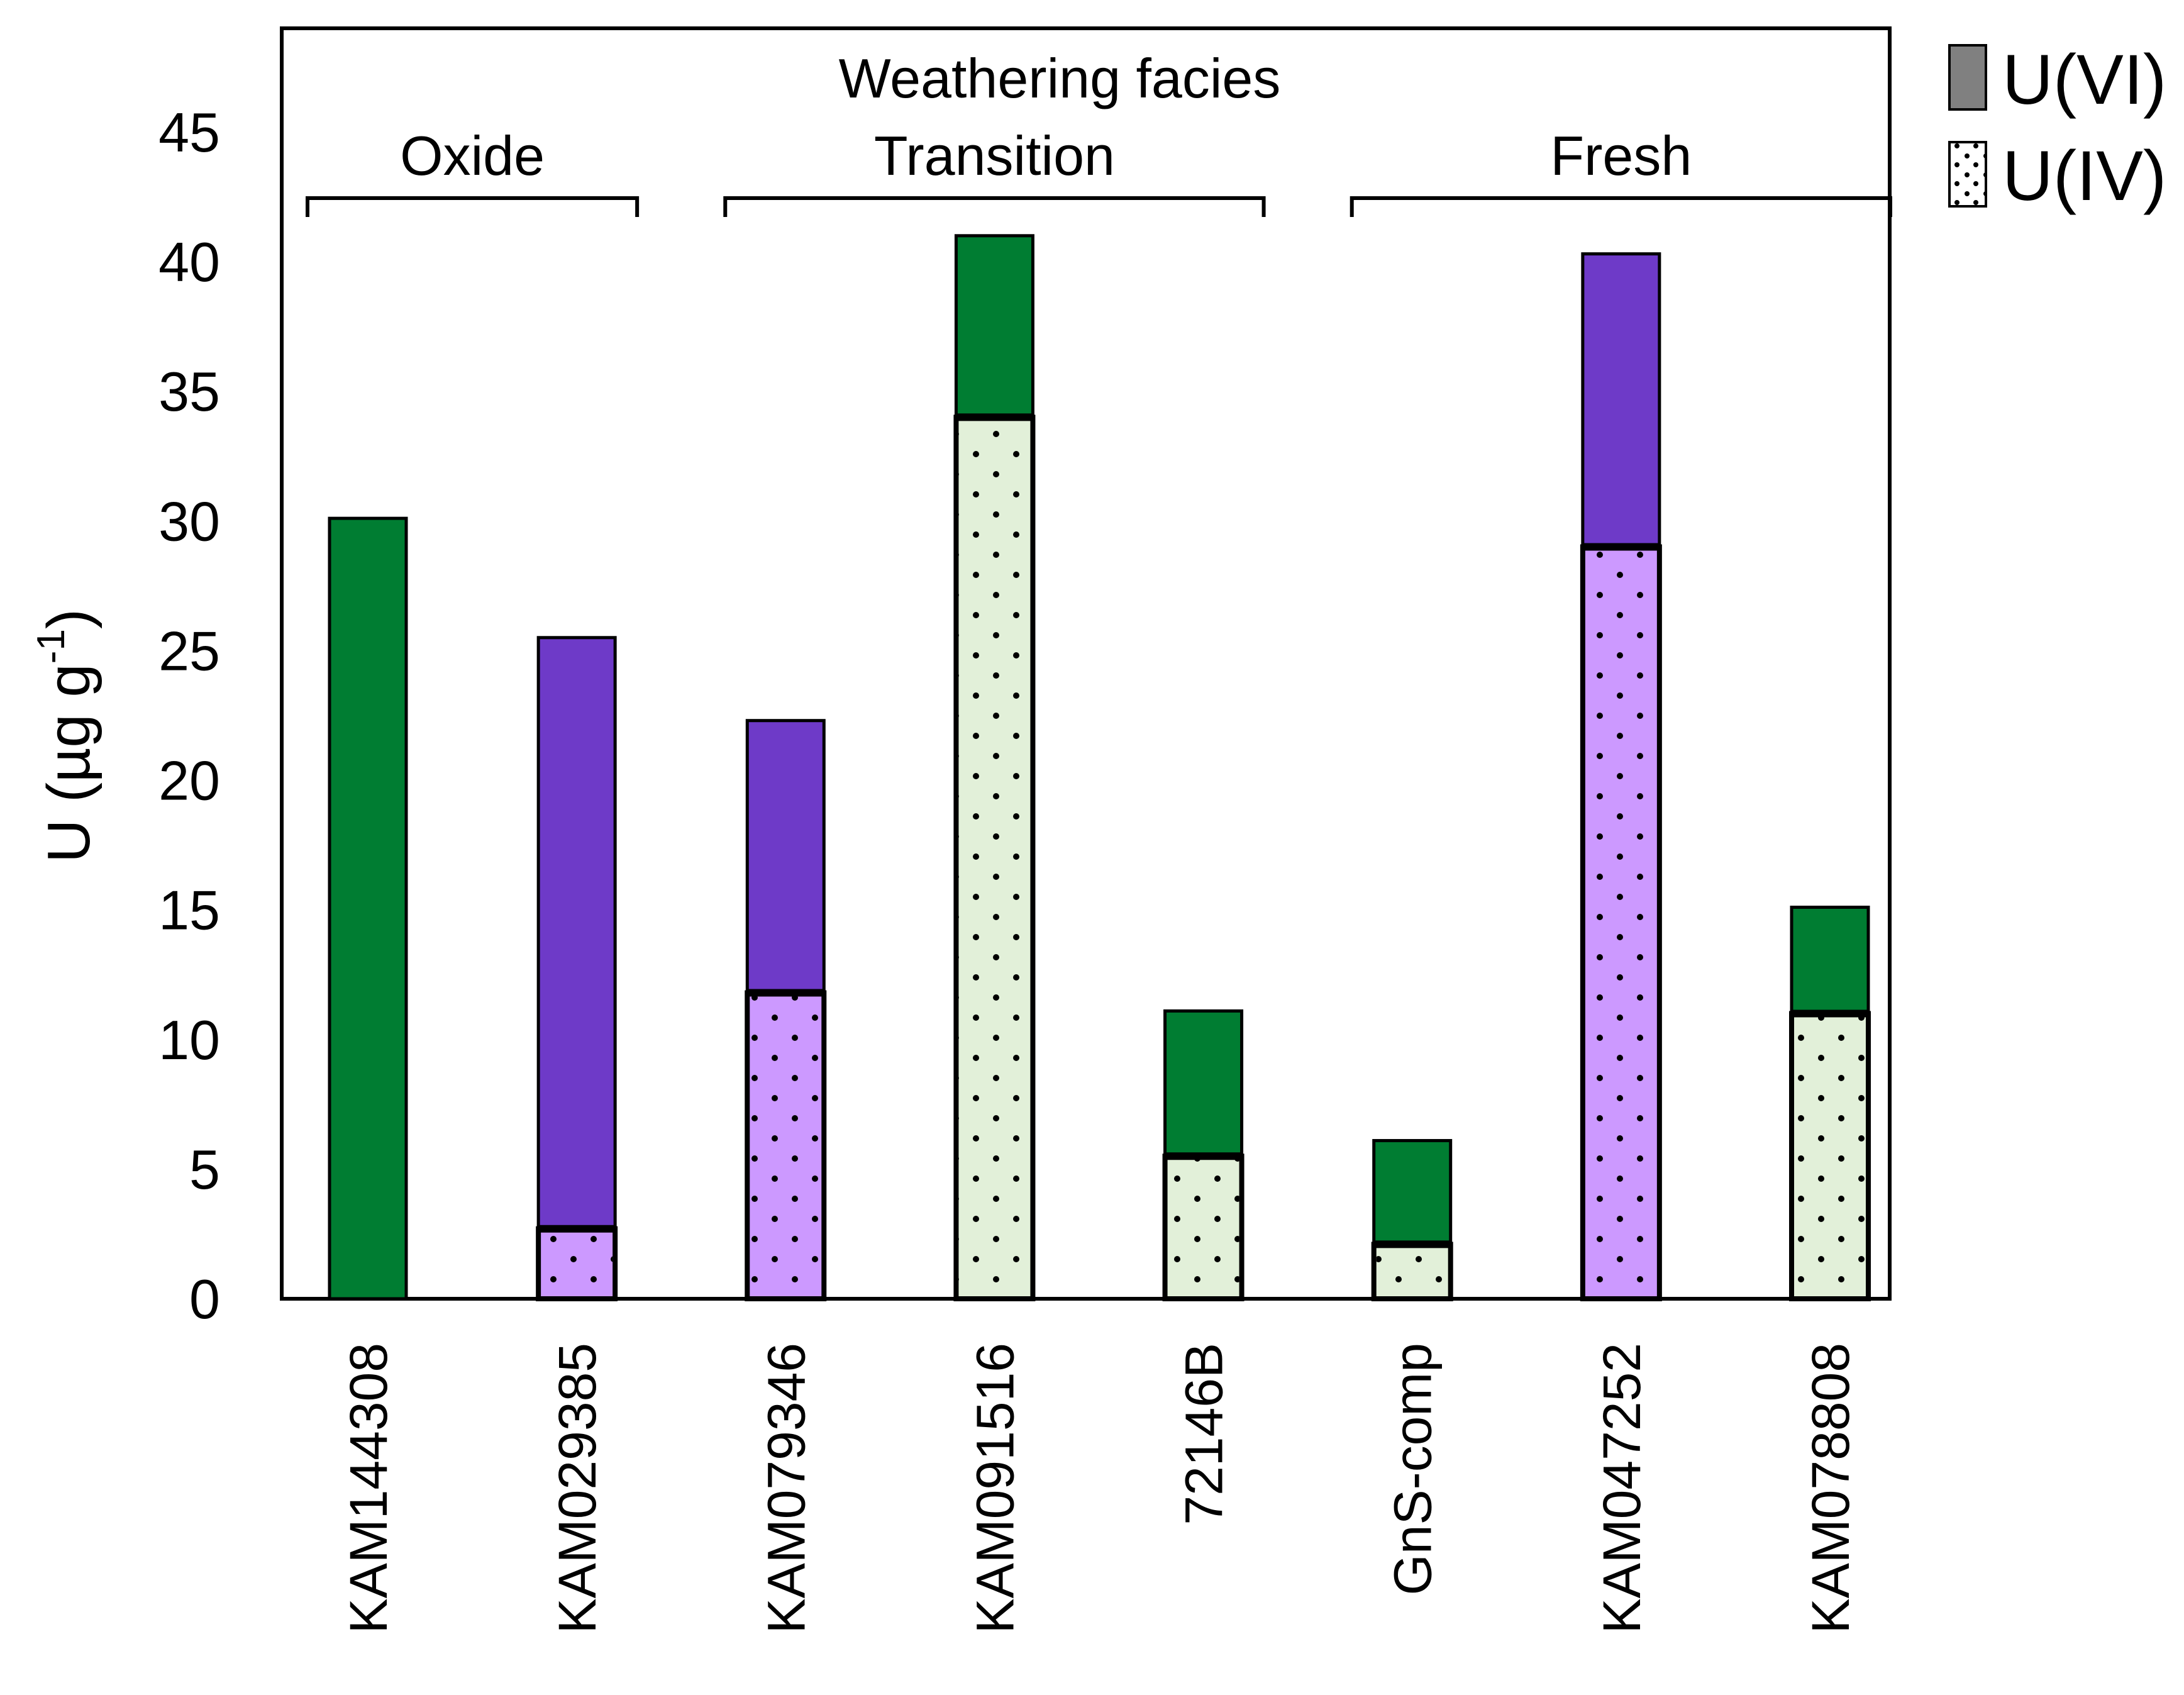  Describe the element at coordinates (786, 1145) in the screenshot. I see `bar-uiv-dots-KAM079346` at that location.